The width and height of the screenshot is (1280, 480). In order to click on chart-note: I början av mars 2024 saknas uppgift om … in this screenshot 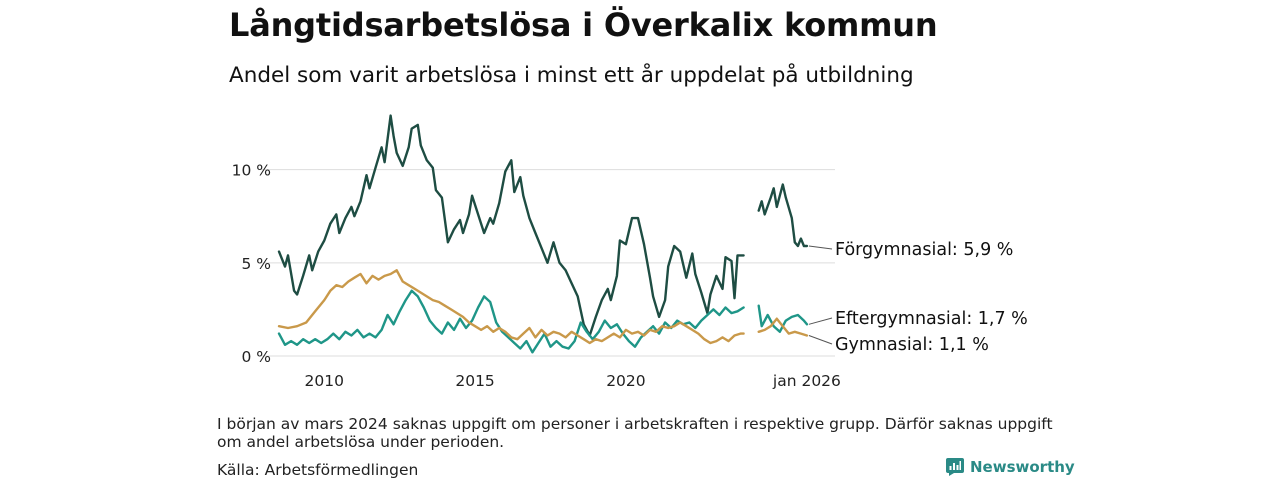, I will do `click(635, 433)`.